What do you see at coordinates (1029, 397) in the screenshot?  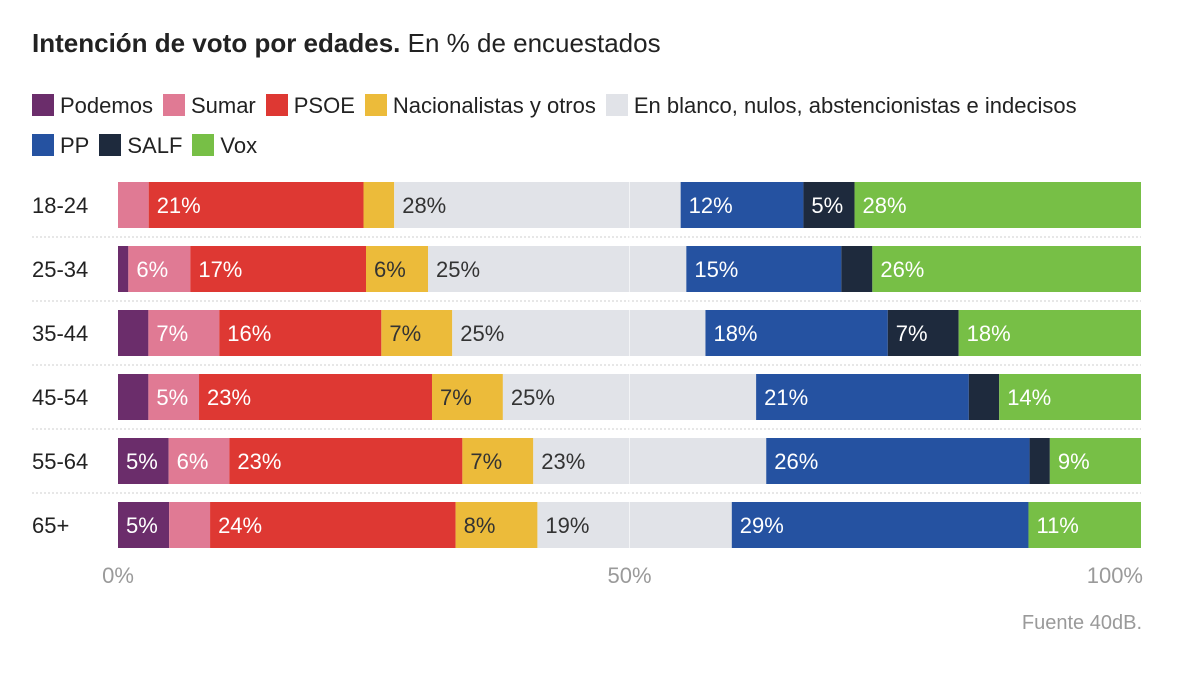 I see `data-label: 14%` at bounding box center [1029, 397].